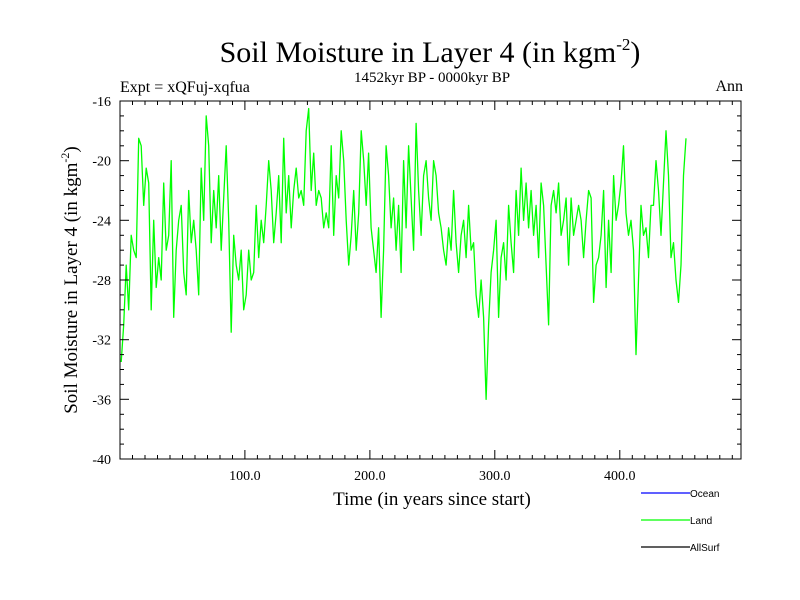 The height and width of the screenshot is (600, 800). I want to click on y-tick-label: -32, so click(101, 341).